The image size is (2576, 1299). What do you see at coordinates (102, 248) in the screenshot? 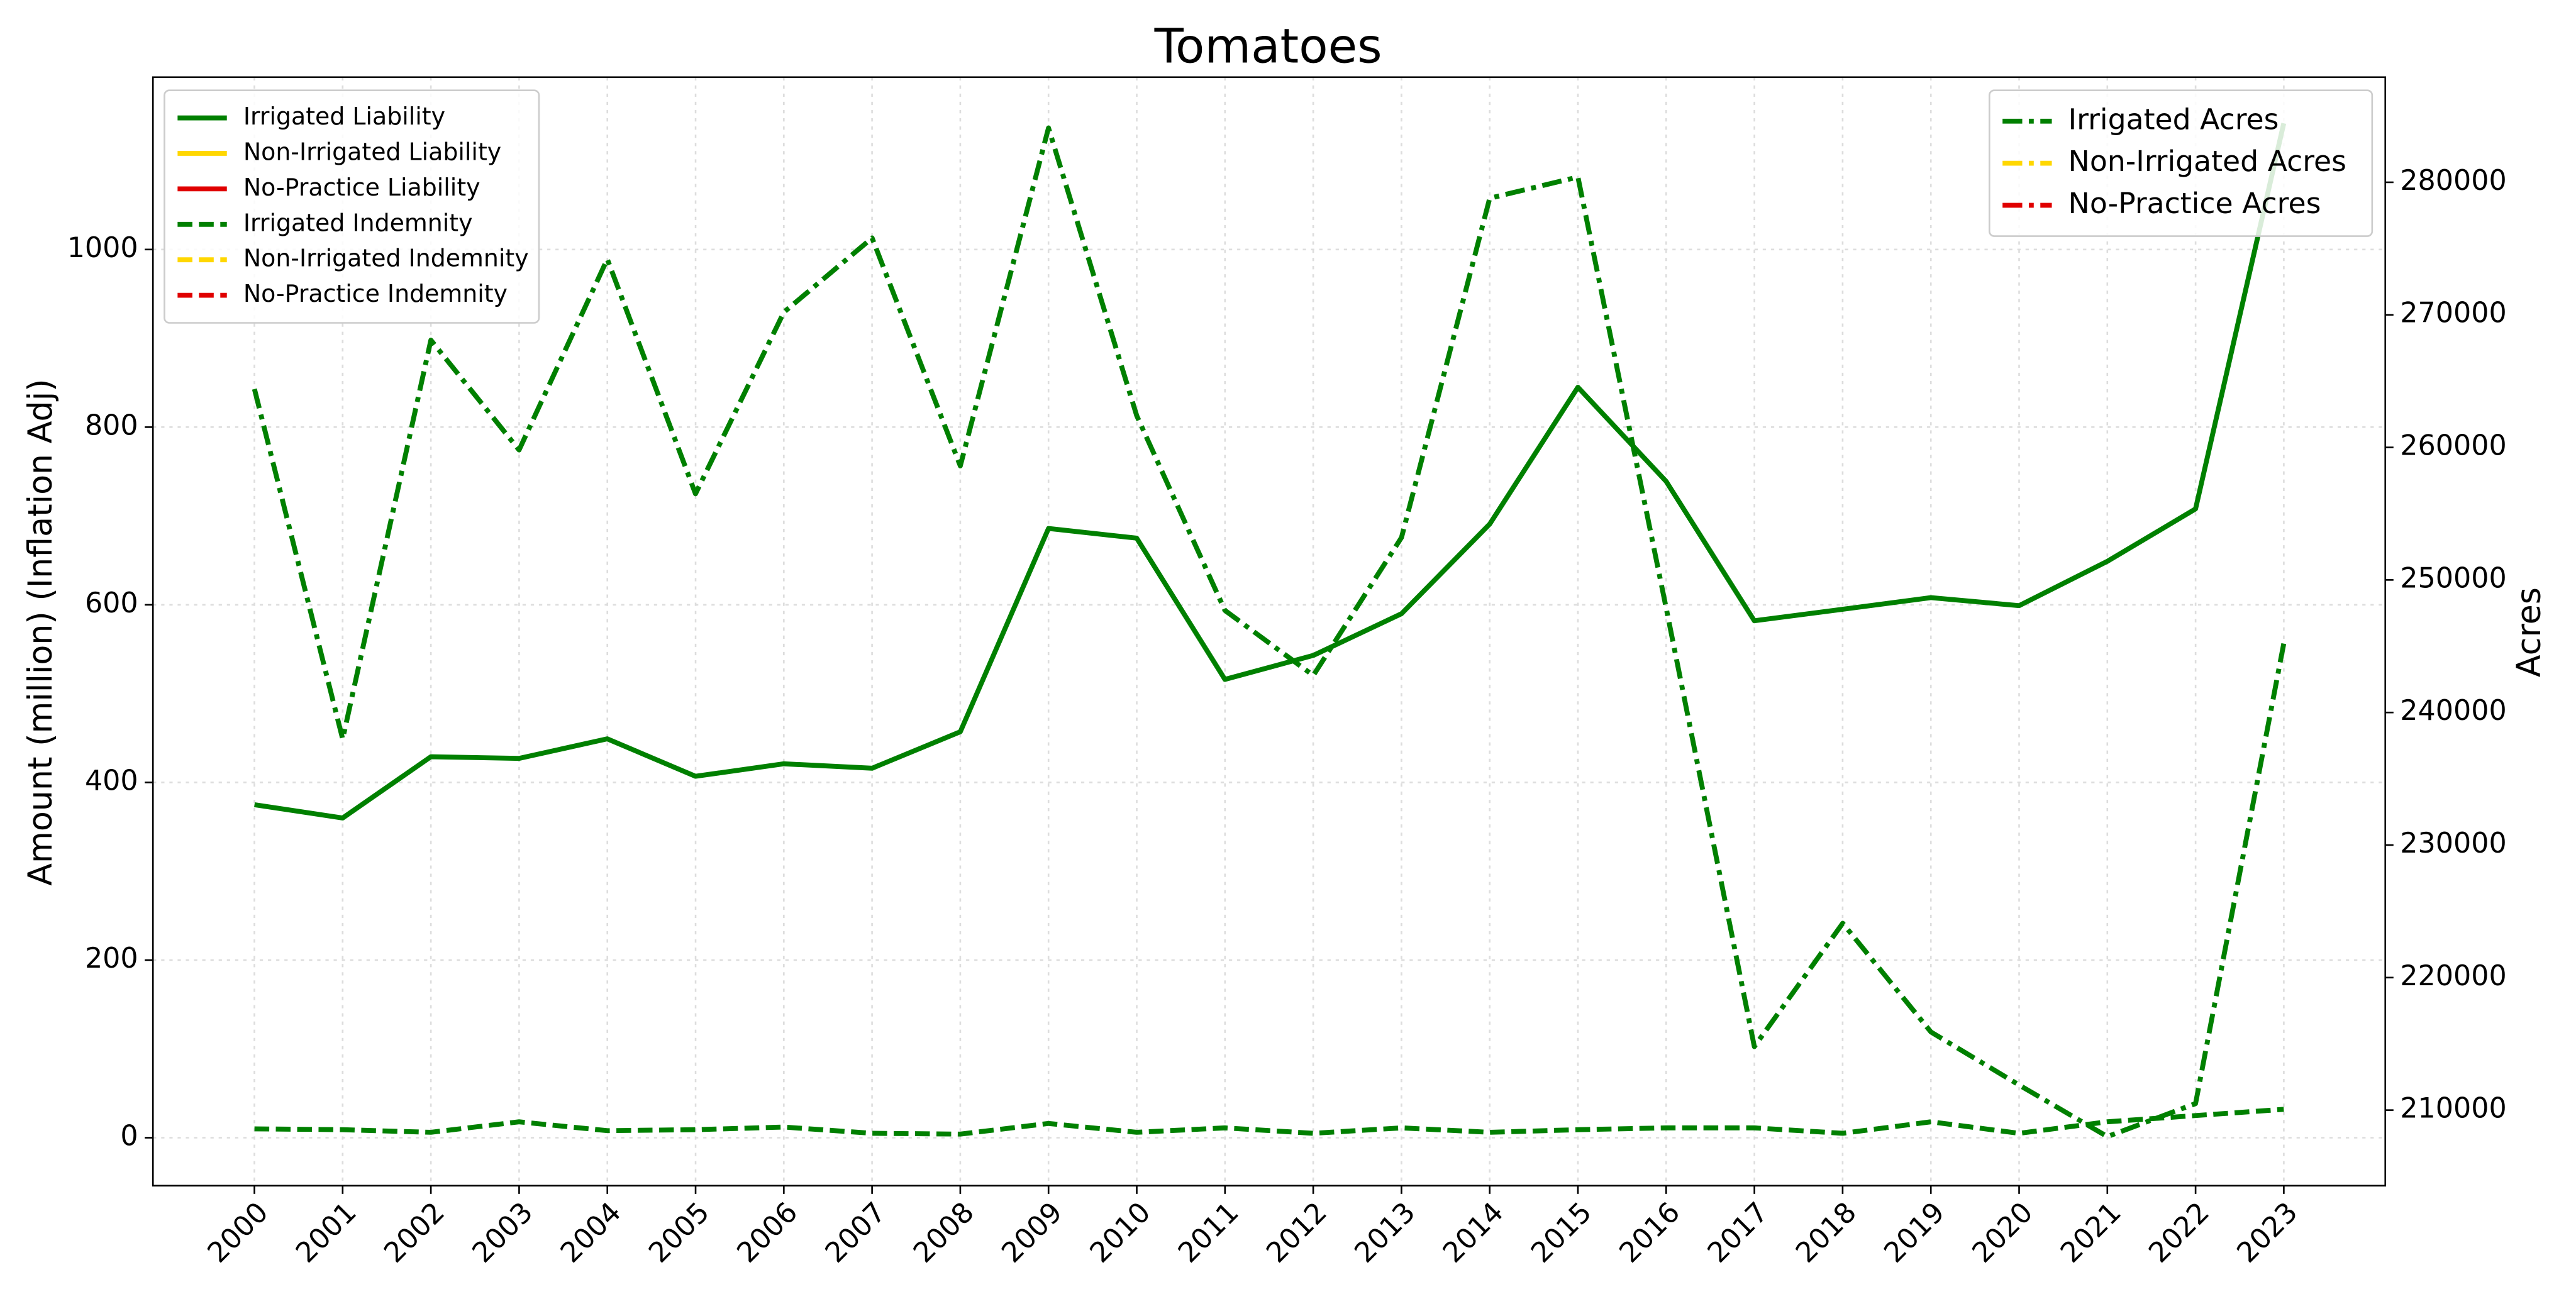
I see `y-tick-label: 1000` at bounding box center [102, 248].